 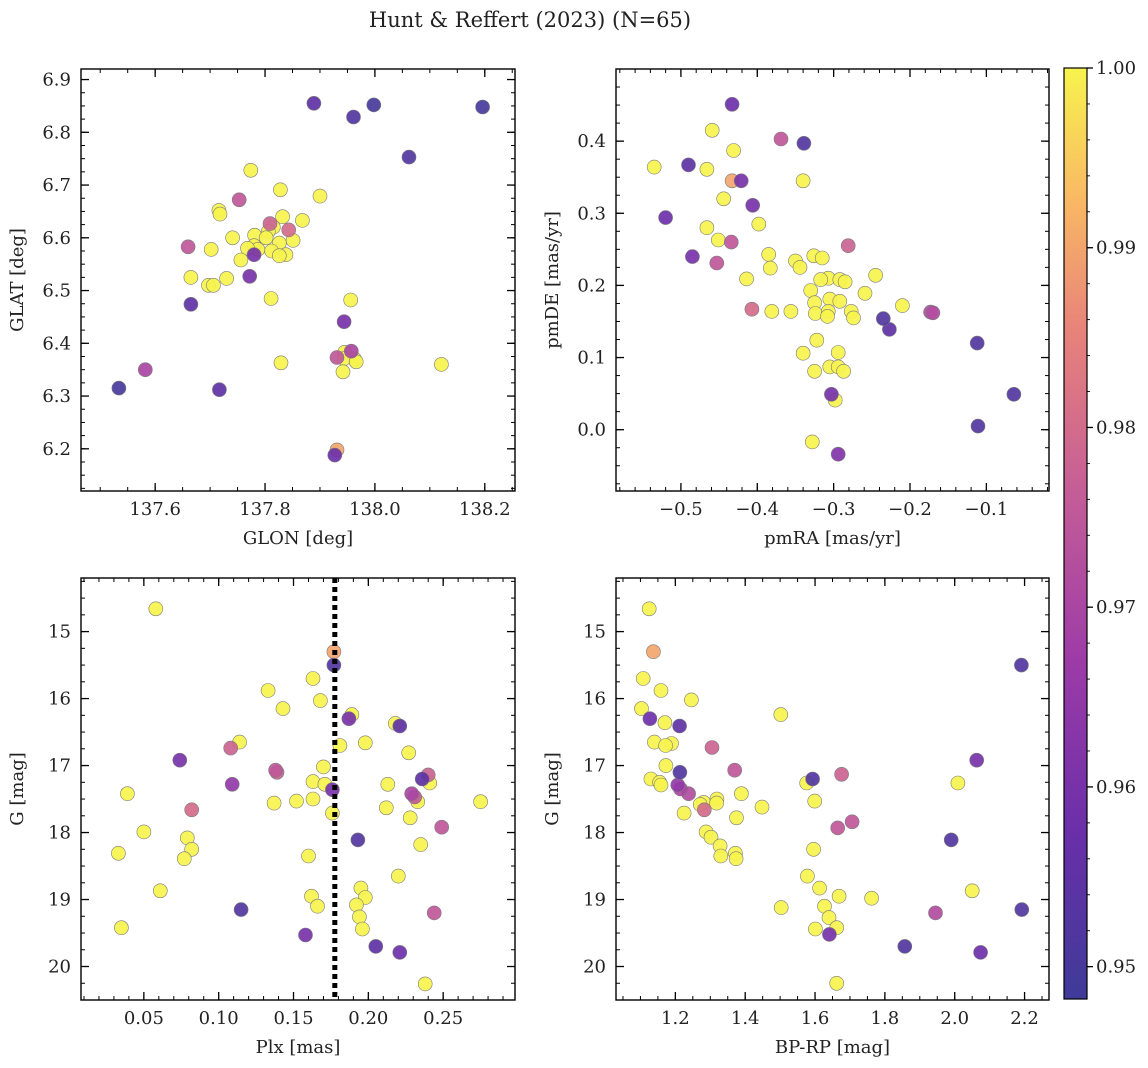 What do you see at coordinates (834, 279) in the screenshot?
I see `scatter-points` at bounding box center [834, 279].